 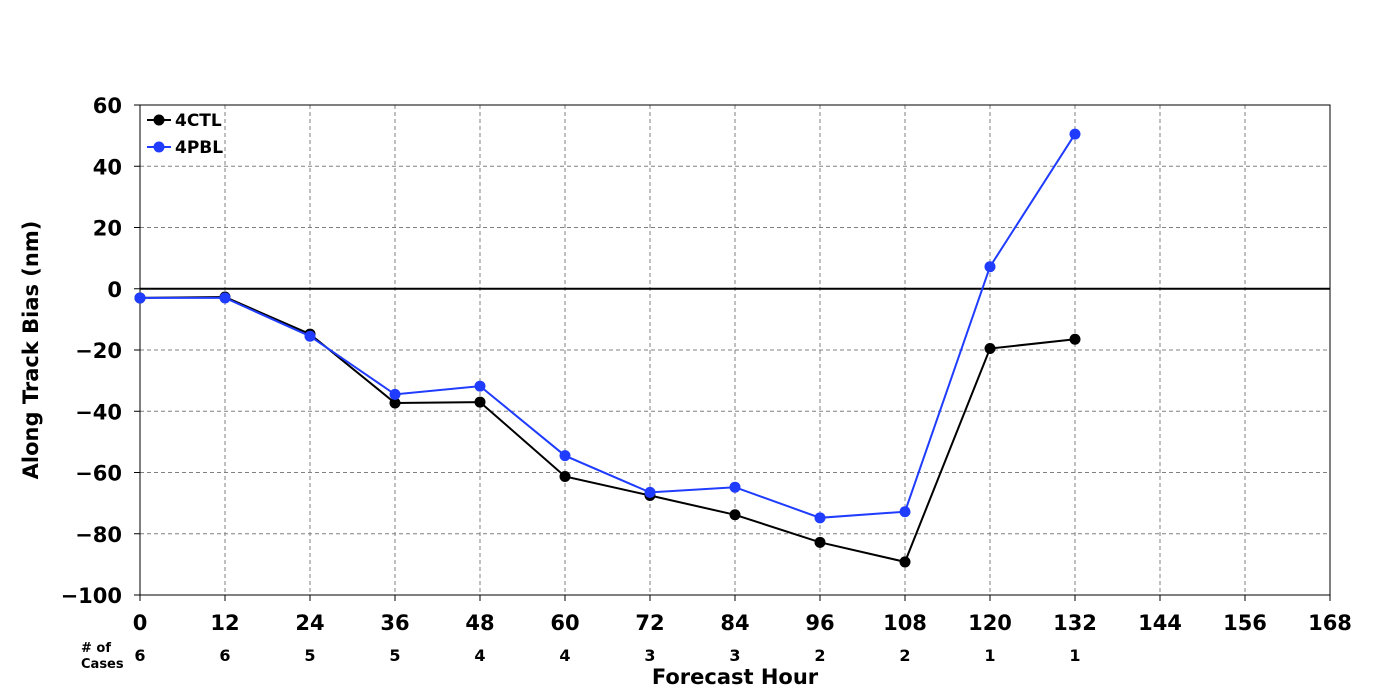 I want to click on x-tick-labels: 0 12 24 36 48 60 72 84 96 108 120 132 144 156 168, so click(x=742, y=615).